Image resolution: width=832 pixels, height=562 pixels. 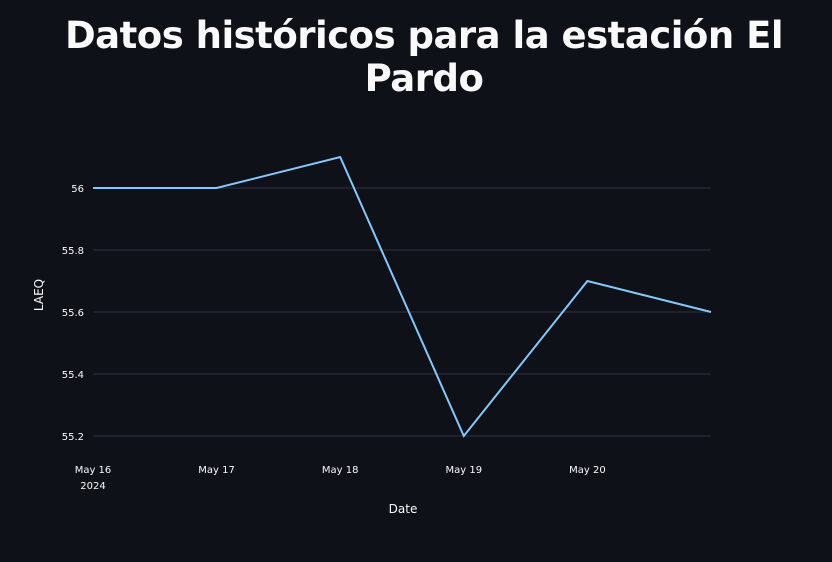 I want to click on x-tick-label: May 20, so click(x=587, y=470).